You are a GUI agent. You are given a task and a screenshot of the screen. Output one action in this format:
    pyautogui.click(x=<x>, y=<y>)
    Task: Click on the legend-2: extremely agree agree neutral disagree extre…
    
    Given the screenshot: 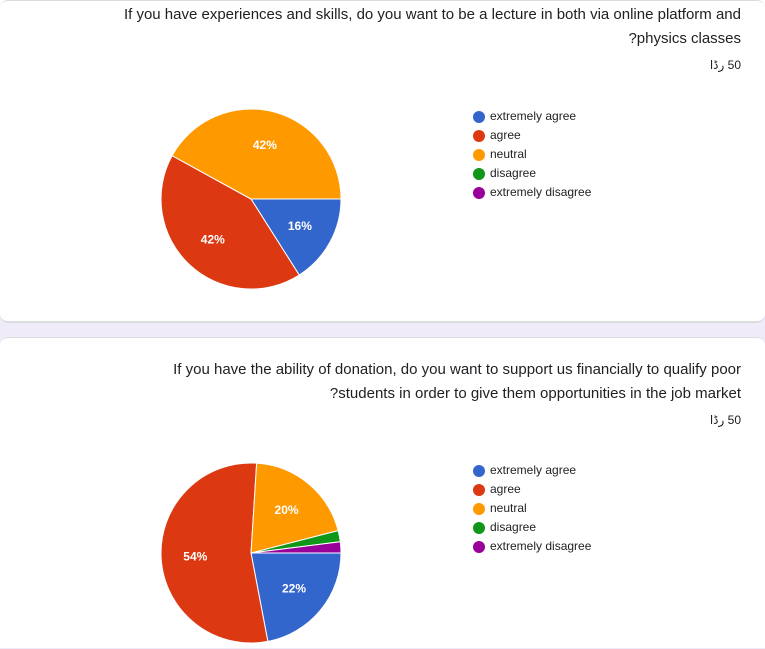 What is the action you would take?
    pyautogui.click(x=532, y=508)
    